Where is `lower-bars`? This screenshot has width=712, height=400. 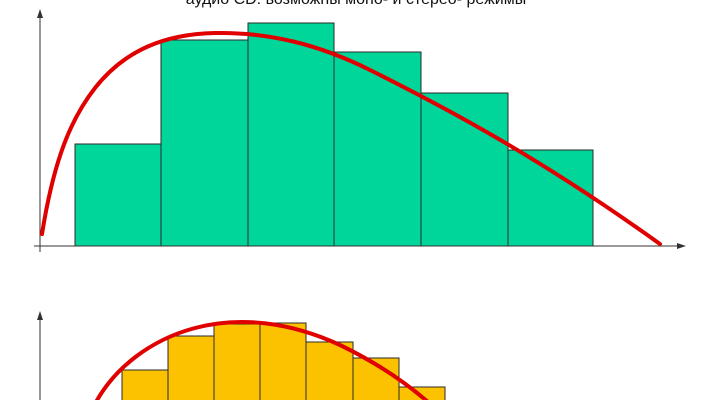
lower-bars is located at coordinates (283, 361).